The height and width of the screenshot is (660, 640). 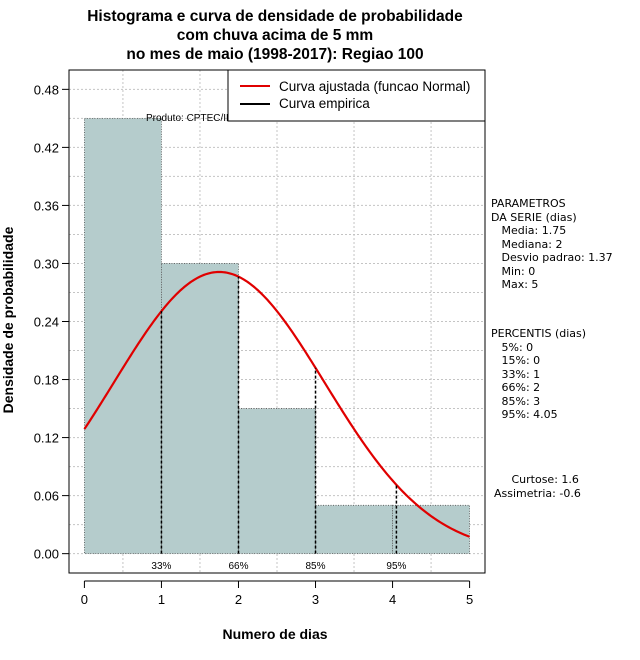 What do you see at coordinates (515, 284) in the screenshot?
I see `parameter-line: Max: 5` at bounding box center [515, 284].